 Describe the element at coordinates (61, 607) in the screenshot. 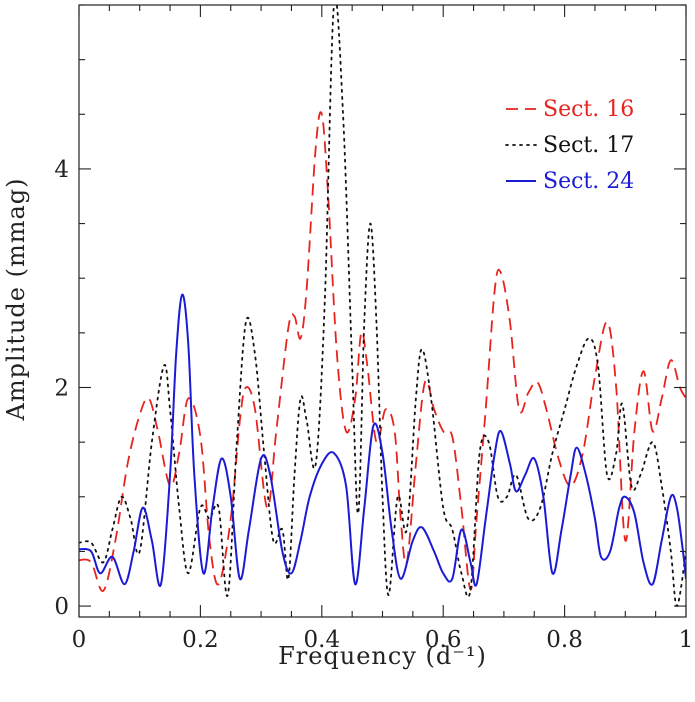

I see `y-tick-label: 0` at that location.